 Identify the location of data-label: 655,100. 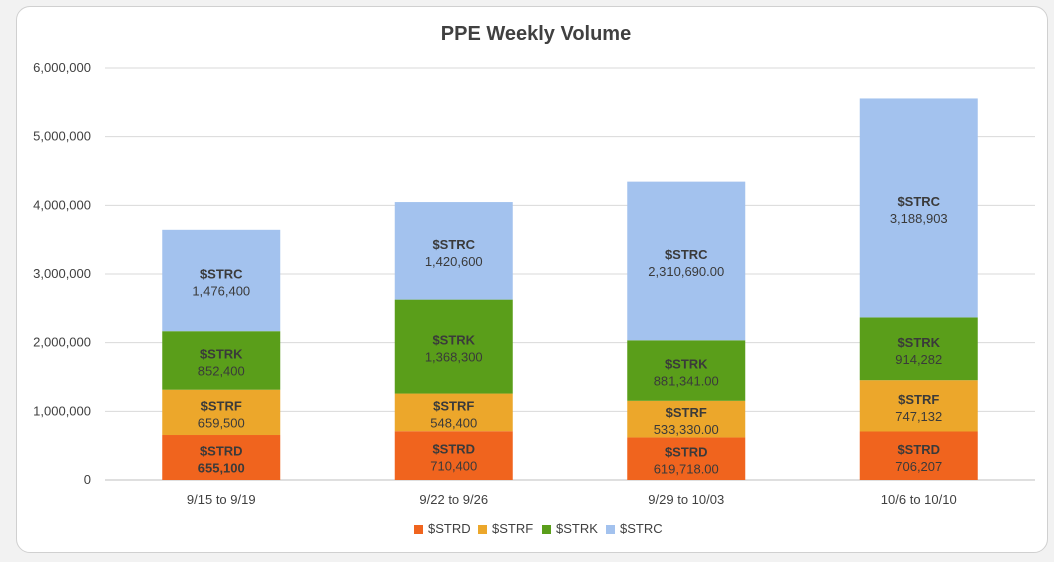
(221, 468).